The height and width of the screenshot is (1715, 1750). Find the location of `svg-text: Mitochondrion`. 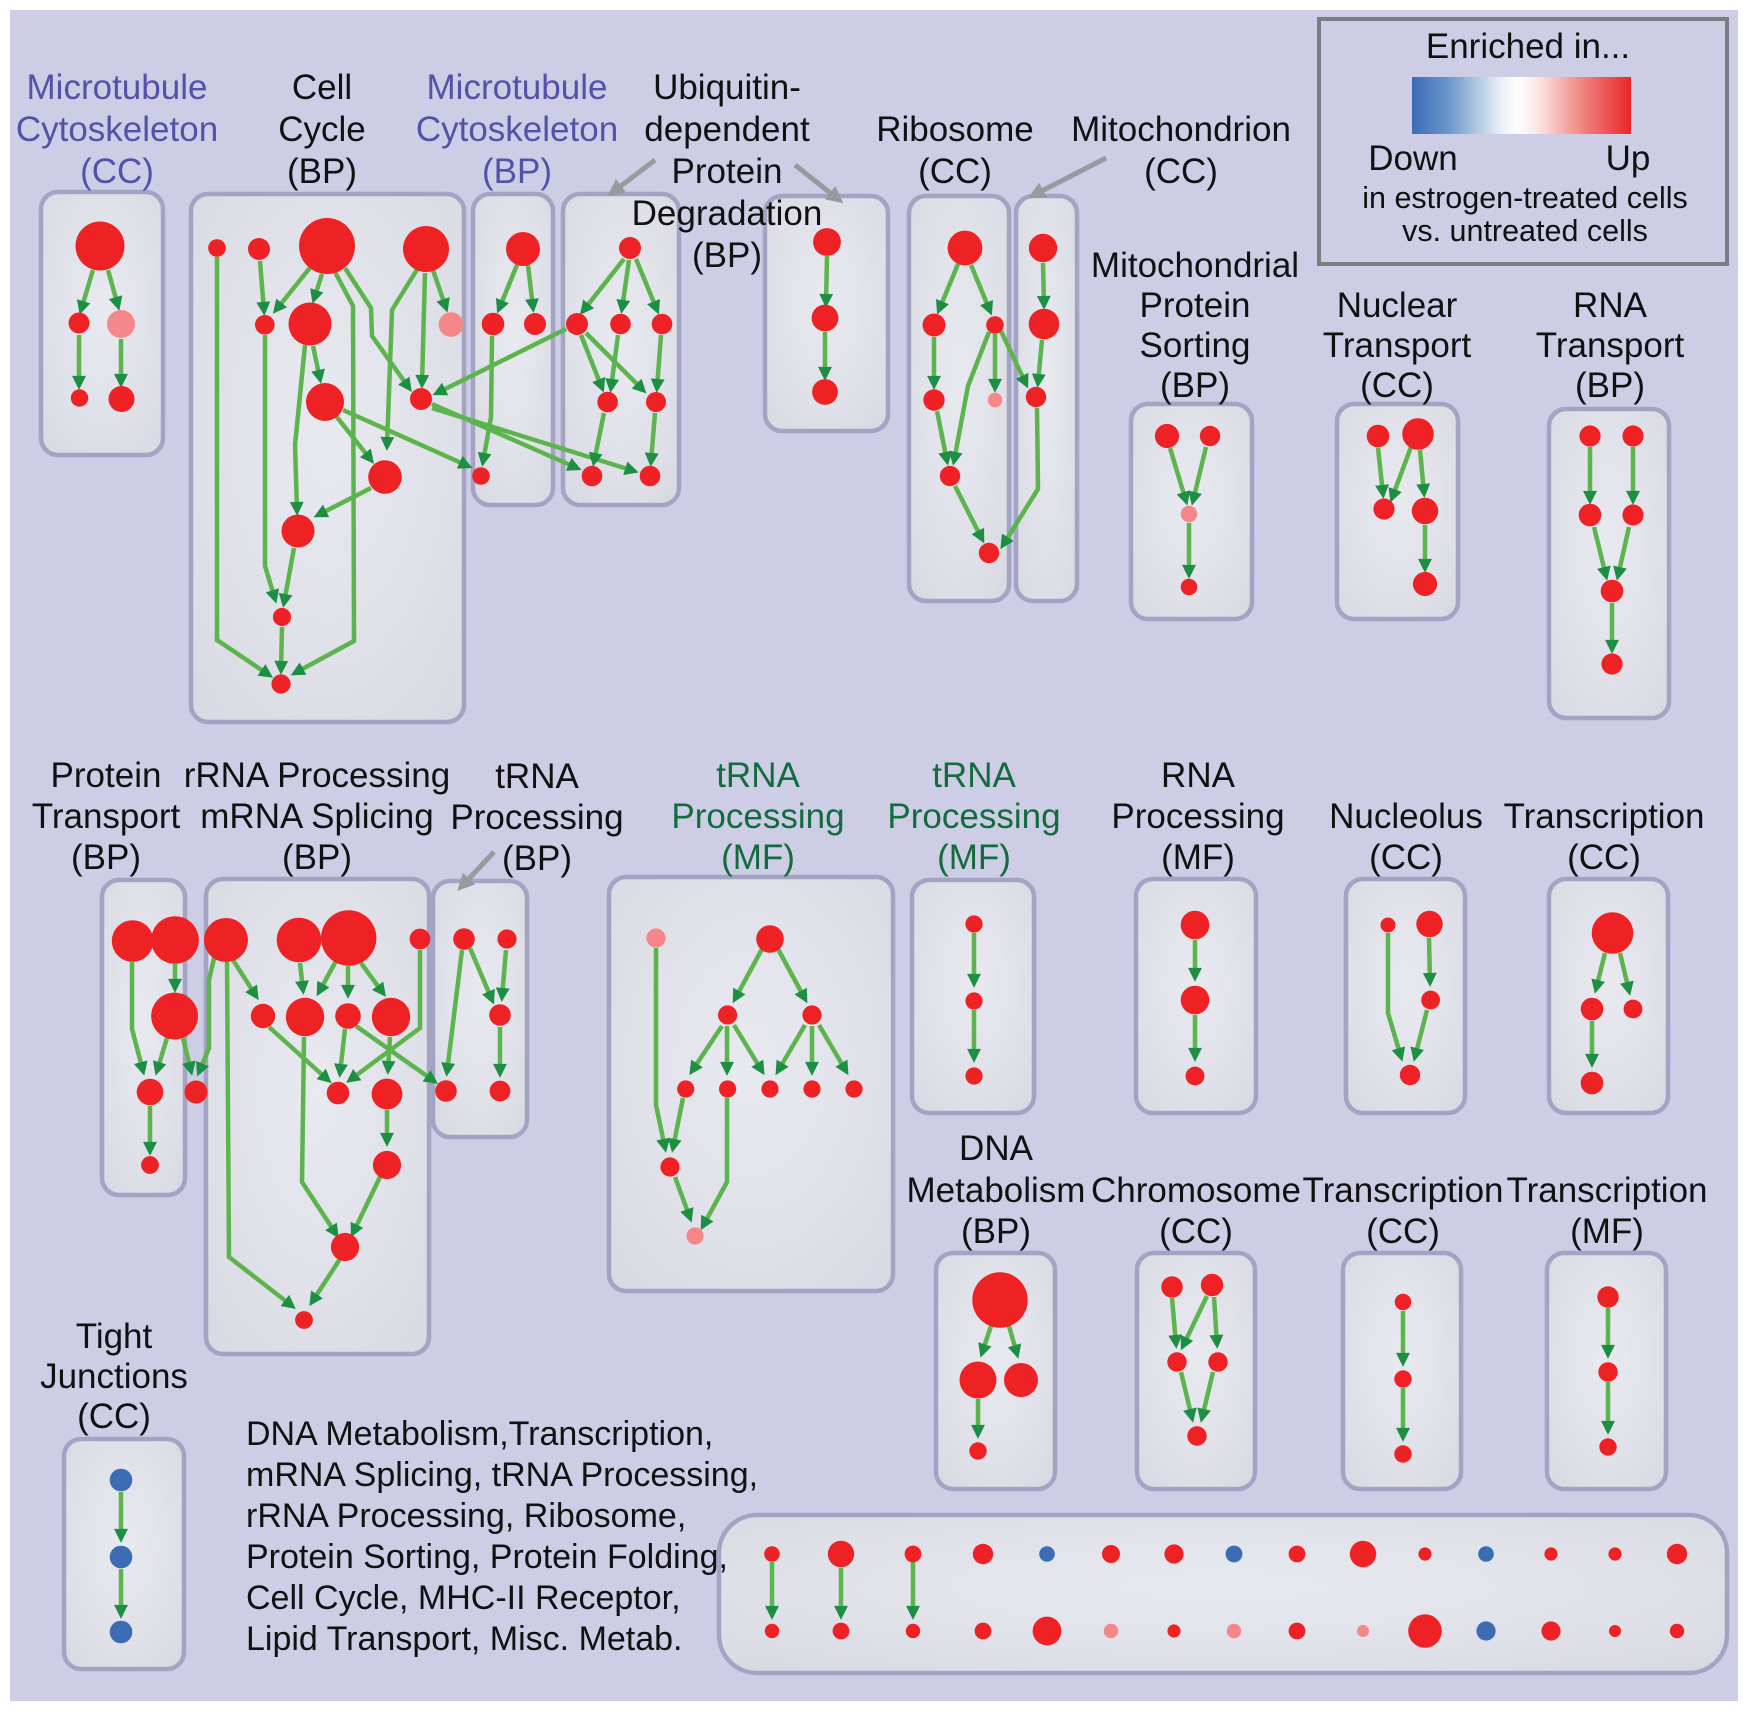

svg-text: Mitochondrion is located at coordinates (1181, 129).